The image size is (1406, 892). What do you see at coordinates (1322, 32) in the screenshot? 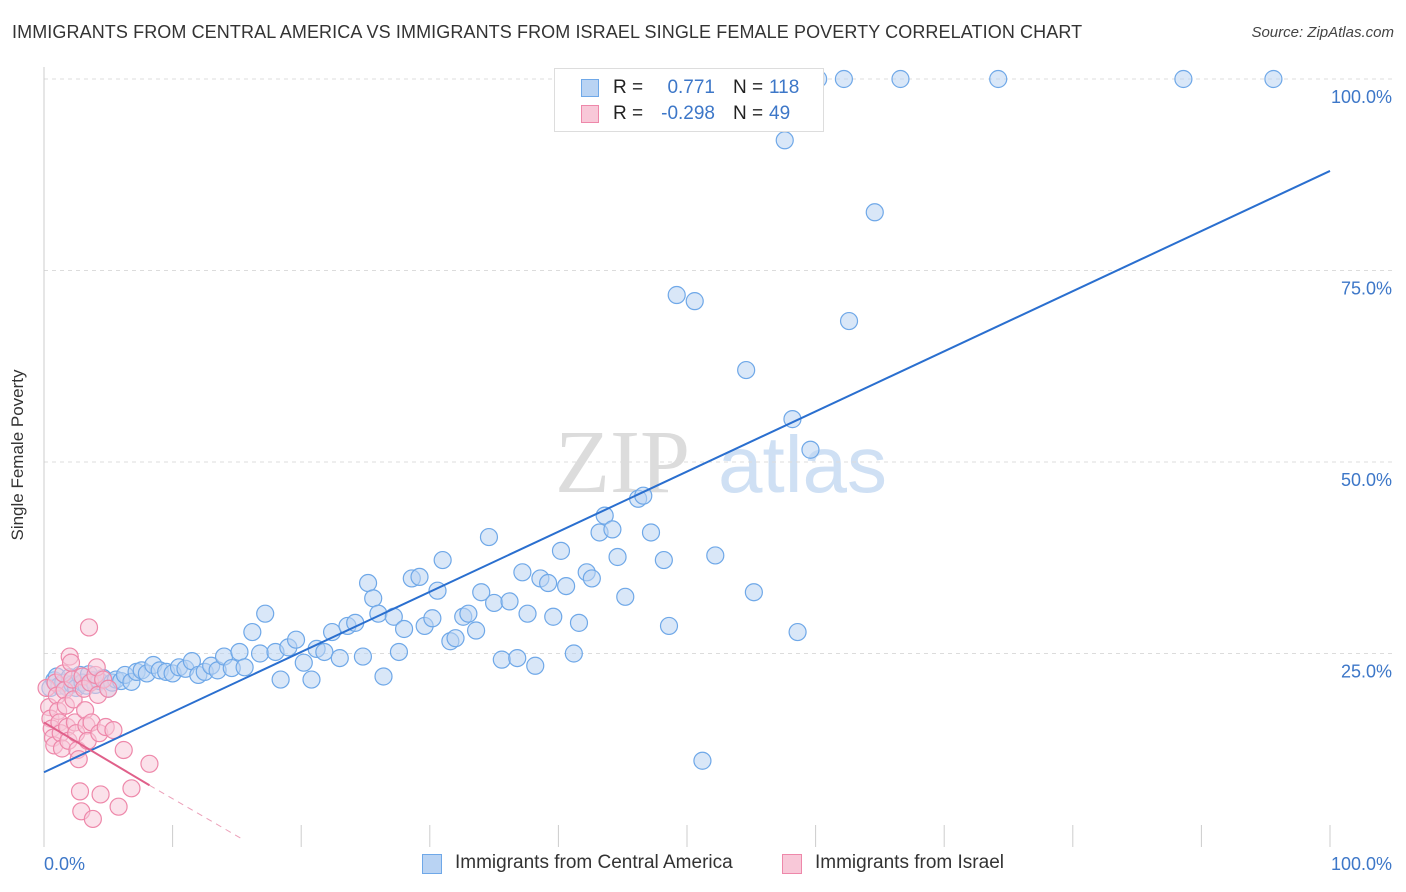
I see `source-credit: Source: ZipAtlas.com` at bounding box center [1322, 32].